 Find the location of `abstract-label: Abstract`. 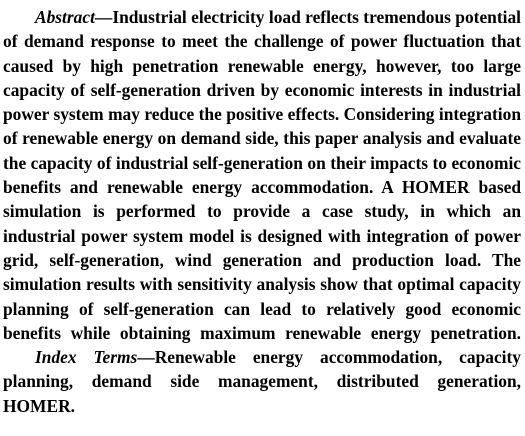

abstract-label: Abstract is located at coordinates (65, 17).